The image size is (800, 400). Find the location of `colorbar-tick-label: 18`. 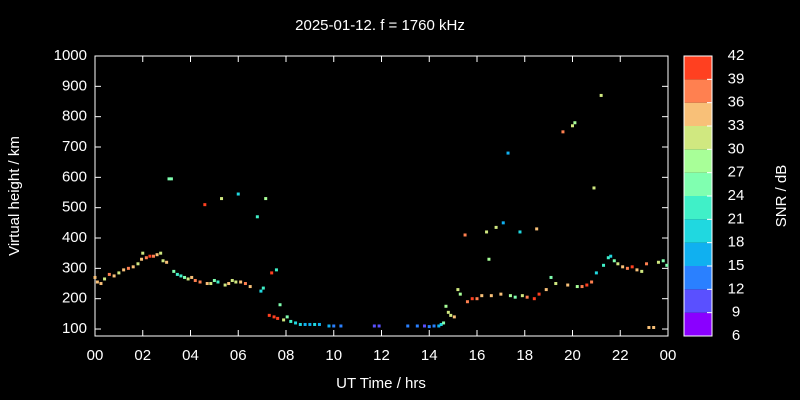

colorbar-tick-label: 18 is located at coordinates (736, 242).